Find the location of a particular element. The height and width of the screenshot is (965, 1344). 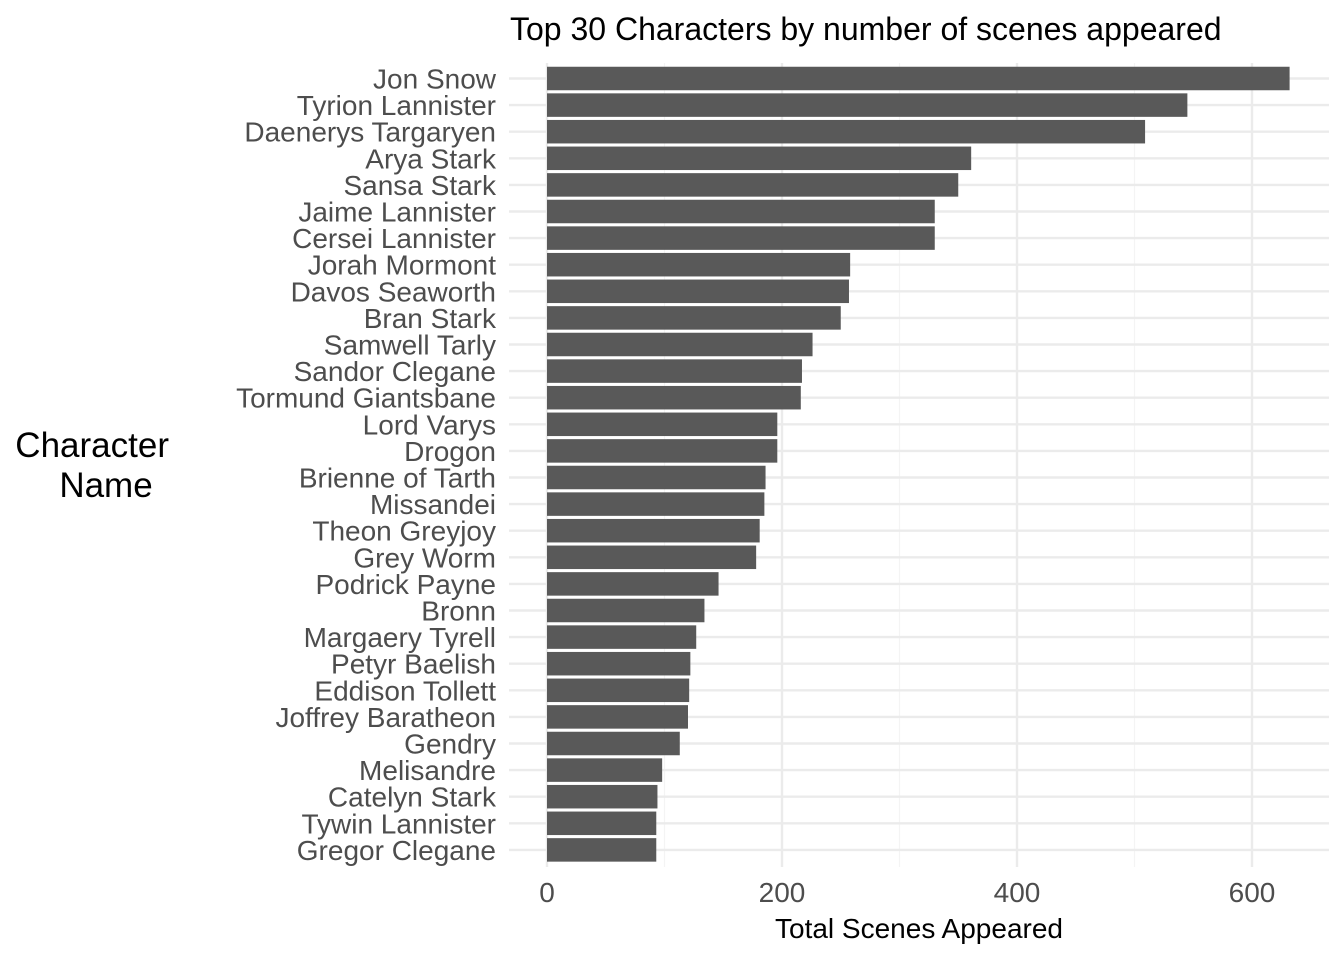

y-tick-label: Davos Seaworth is located at coordinates (393, 291).